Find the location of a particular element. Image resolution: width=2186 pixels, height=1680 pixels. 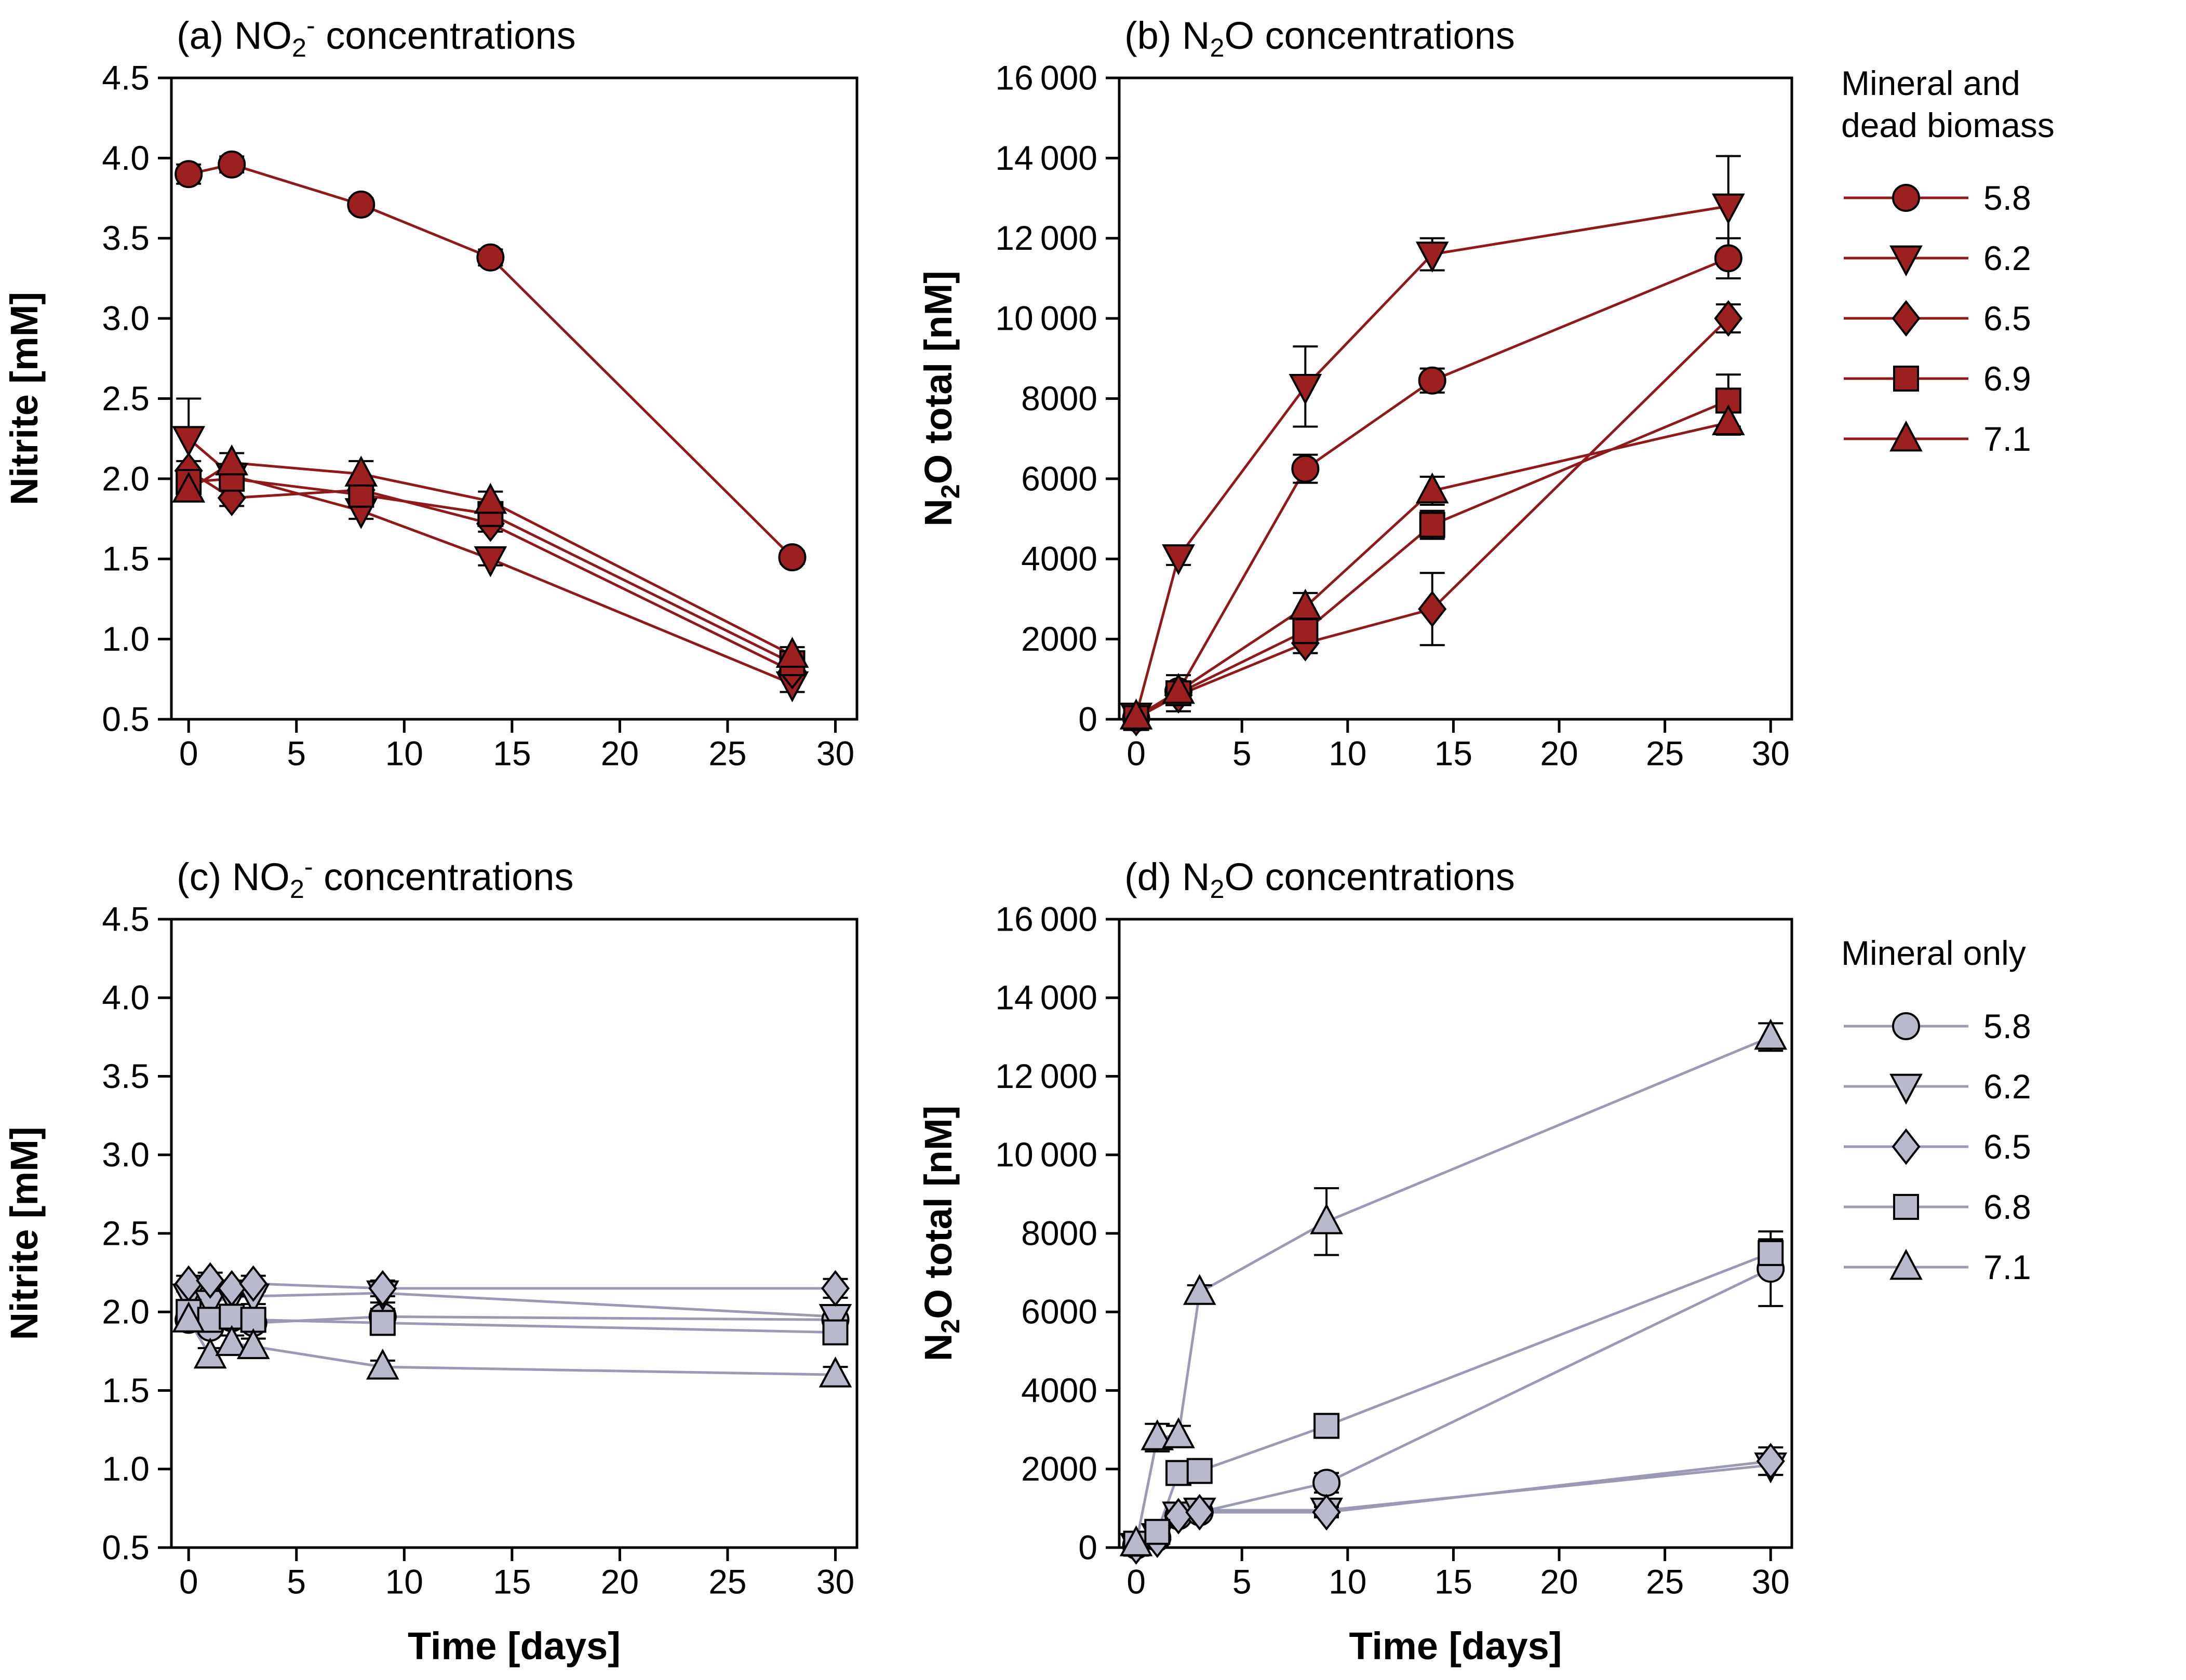

x-tick-label: 5 is located at coordinates (1242, 753).